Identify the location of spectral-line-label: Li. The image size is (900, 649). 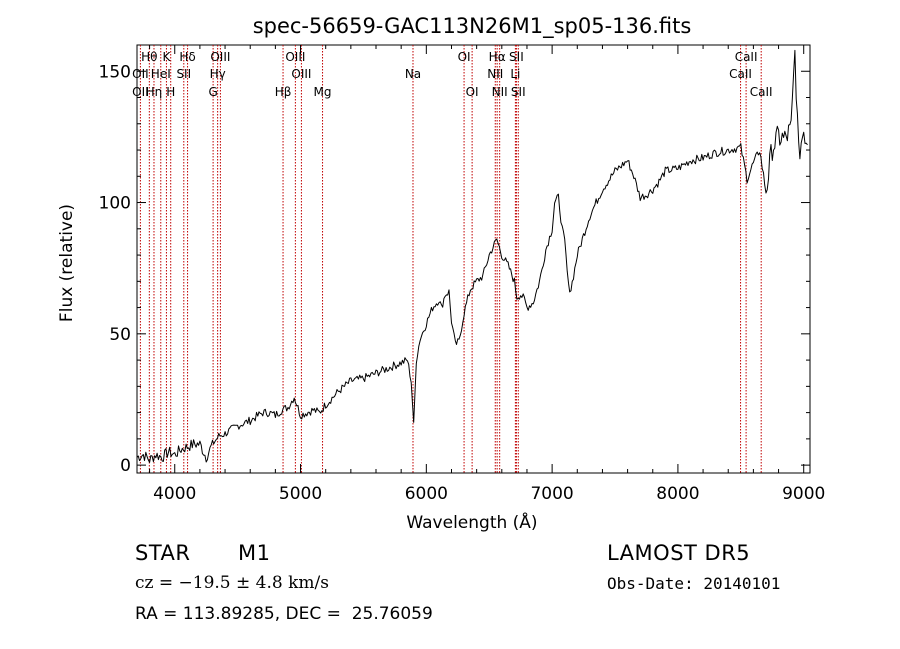
(515, 74).